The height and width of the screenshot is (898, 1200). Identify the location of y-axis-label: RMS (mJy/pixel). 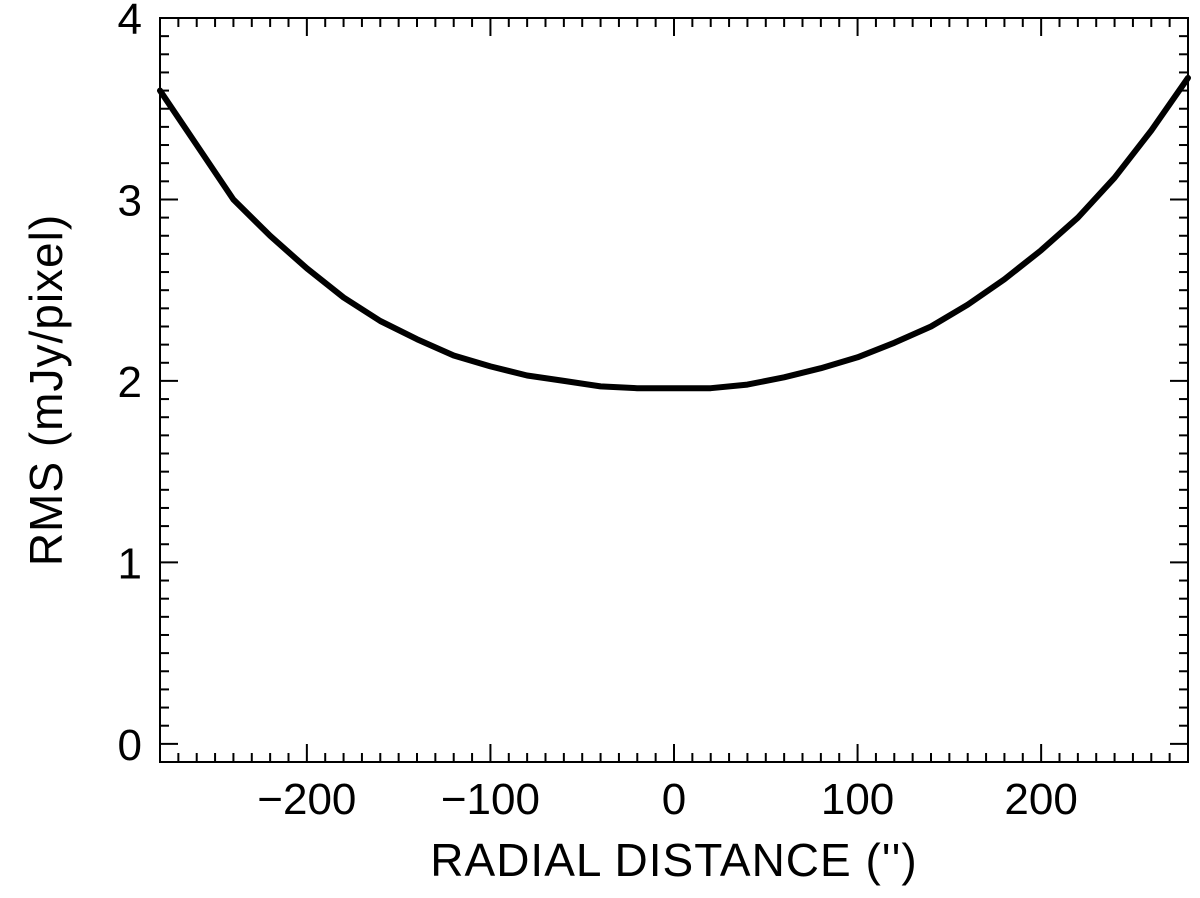
(46, 390).